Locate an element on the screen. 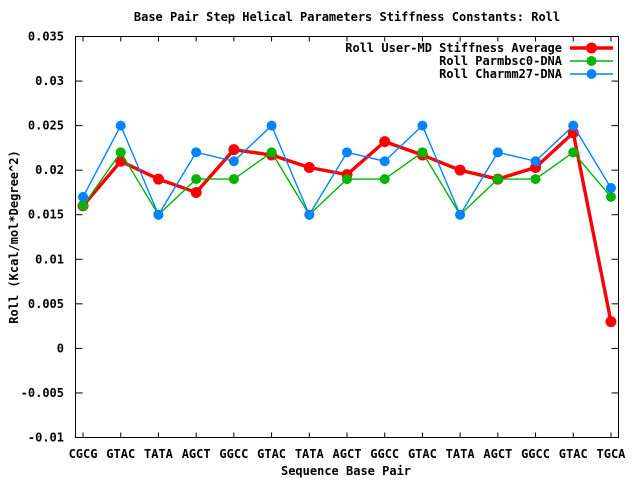 The width and height of the screenshot is (640, 480). y-tick-label: 0.035 is located at coordinates (46, 37).